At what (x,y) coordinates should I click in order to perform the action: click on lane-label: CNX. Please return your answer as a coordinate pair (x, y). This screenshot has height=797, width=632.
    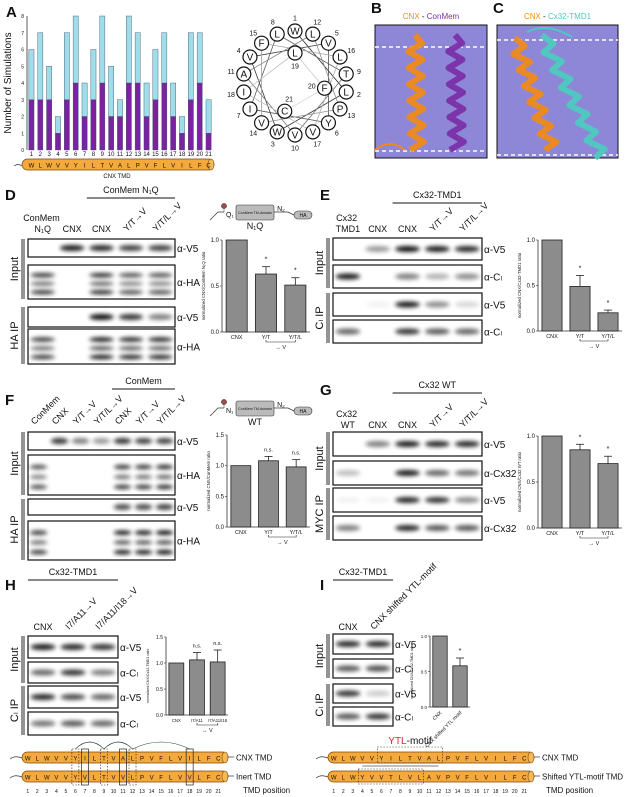
    Looking at the image, I should click on (377, 425).